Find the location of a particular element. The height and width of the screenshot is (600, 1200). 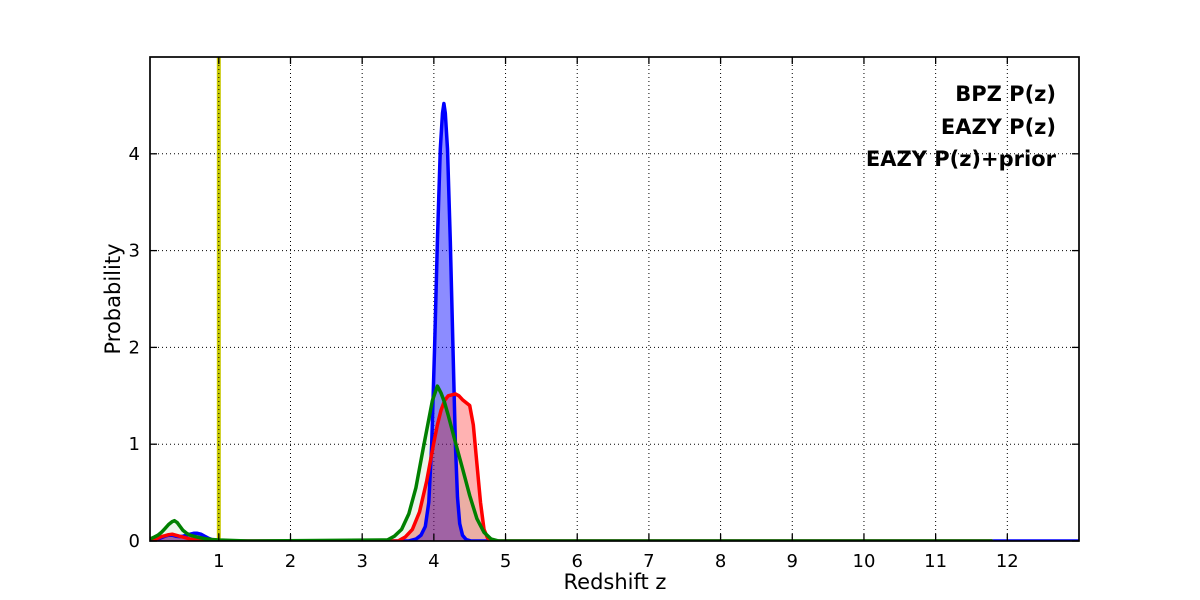

y-tick-label: 3 is located at coordinates (134, 251).